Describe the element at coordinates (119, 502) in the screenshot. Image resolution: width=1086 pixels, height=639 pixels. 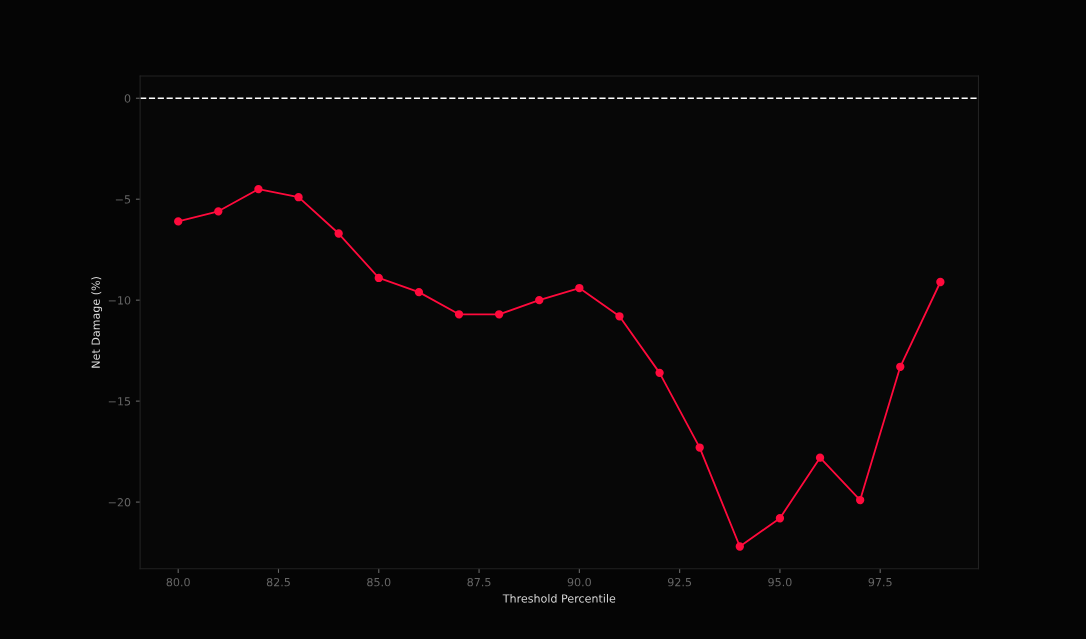
I see `y-tick-label: −20` at that location.